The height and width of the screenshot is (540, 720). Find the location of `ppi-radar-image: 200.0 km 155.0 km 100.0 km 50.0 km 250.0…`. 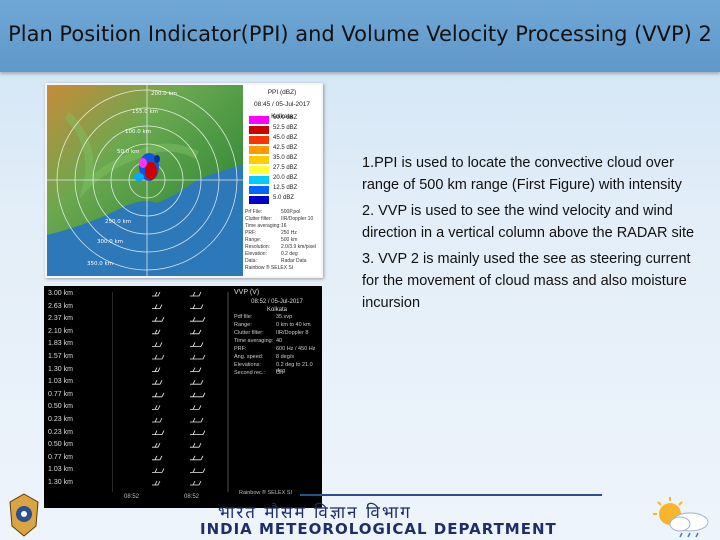

ppi-radar-image: 200.0 km 155.0 km 100.0 km 50.0 km 250.0… is located at coordinates (184, 180).